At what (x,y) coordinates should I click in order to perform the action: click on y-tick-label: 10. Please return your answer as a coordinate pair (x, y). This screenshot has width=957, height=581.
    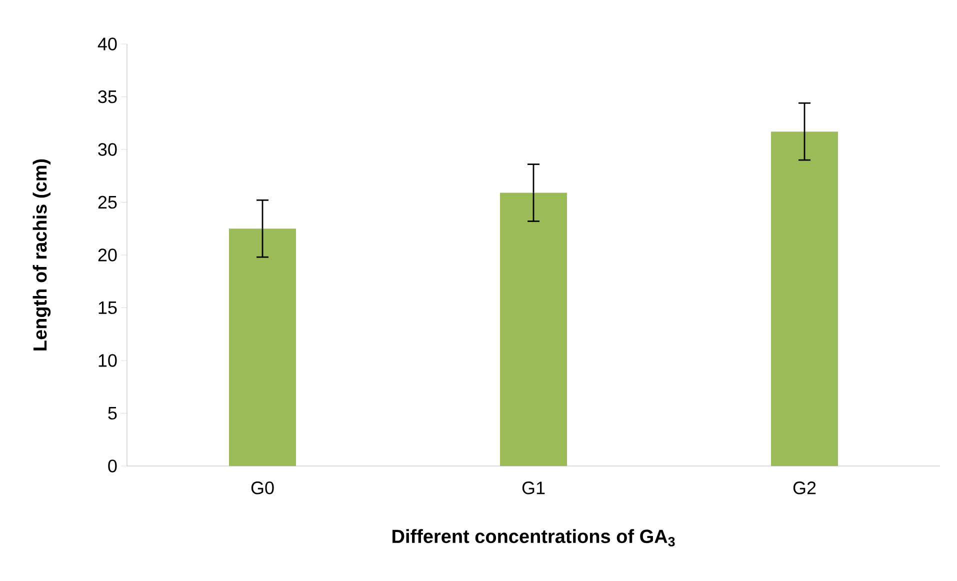
    Looking at the image, I should click on (107, 360).